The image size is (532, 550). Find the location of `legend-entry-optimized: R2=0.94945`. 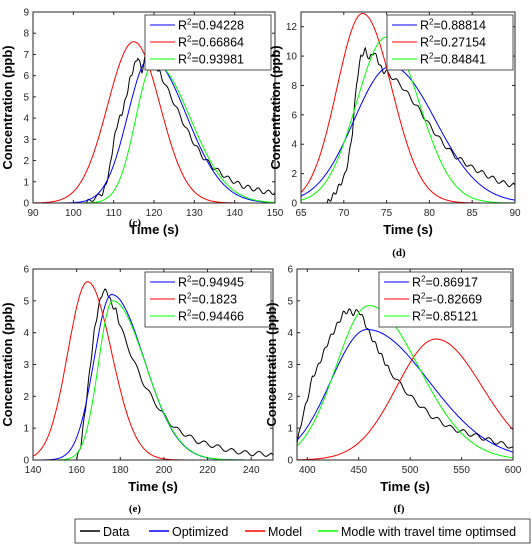

legend-entry-optimized: R2=0.94945 is located at coordinates (211, 282).